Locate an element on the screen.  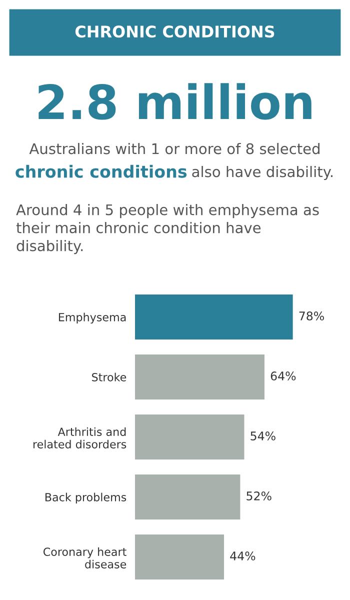
y-tick-label: Back problems is located at coordinates (85, 498).